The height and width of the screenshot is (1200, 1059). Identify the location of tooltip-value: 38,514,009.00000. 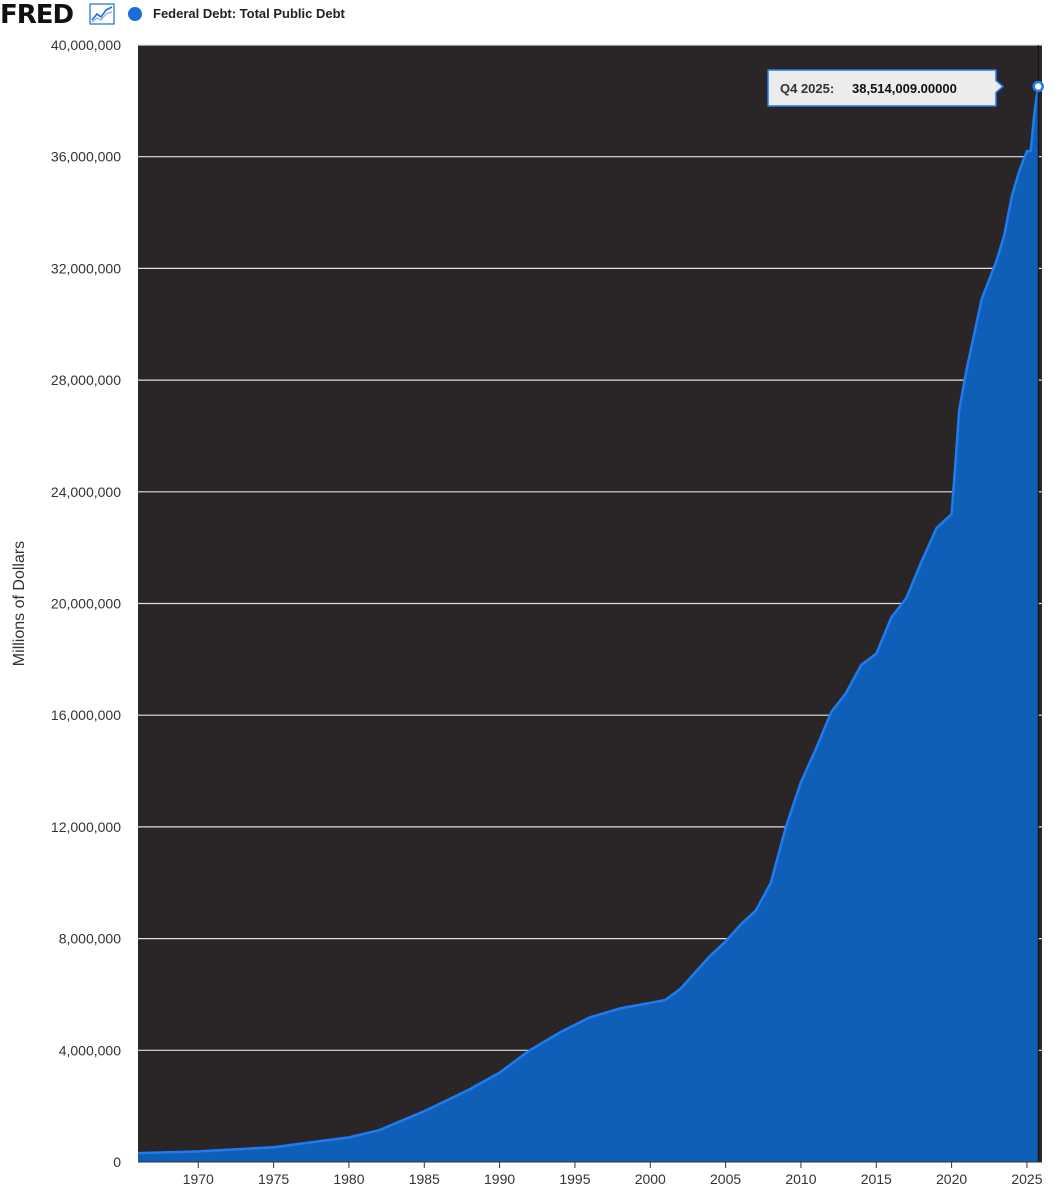
(904, 88).